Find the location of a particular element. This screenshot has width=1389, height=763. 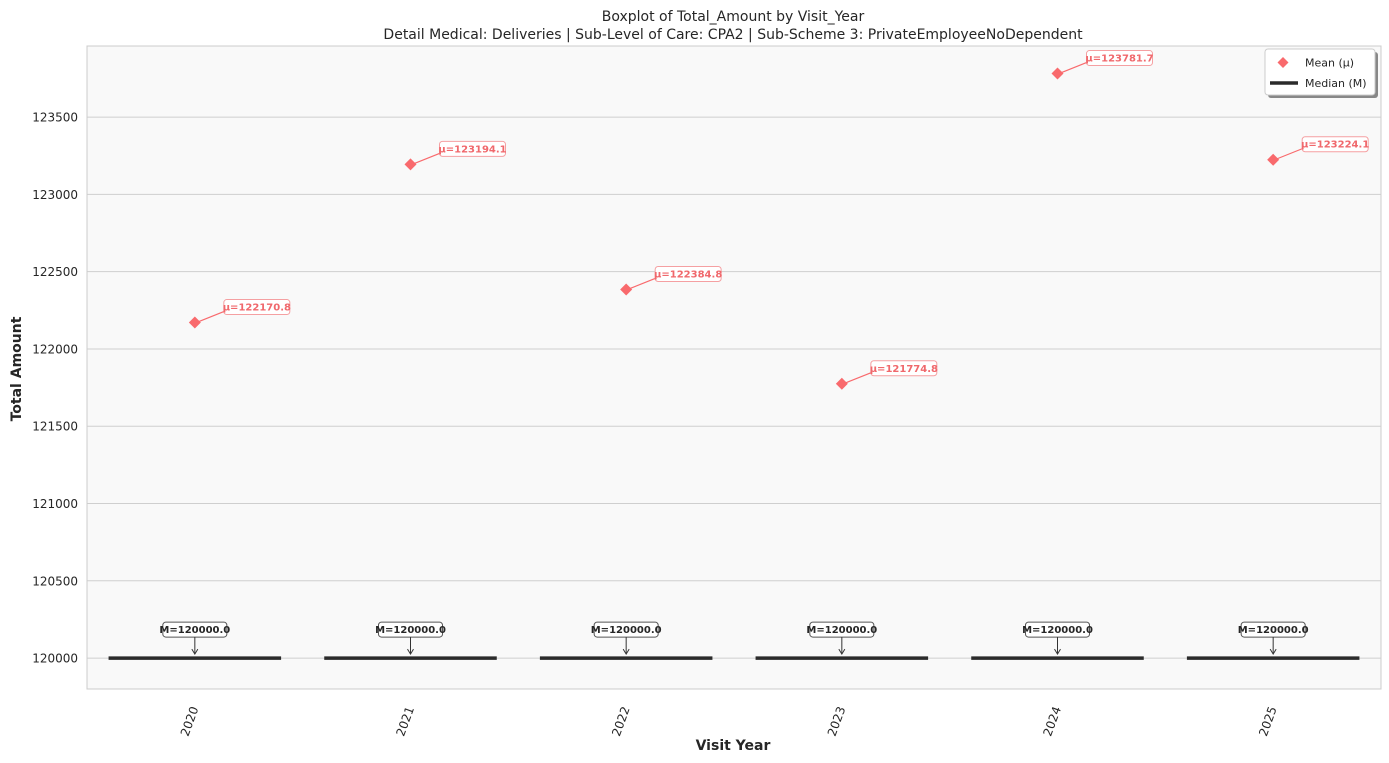

y-tick-label: 121000 is located at coordinates (55, 504).